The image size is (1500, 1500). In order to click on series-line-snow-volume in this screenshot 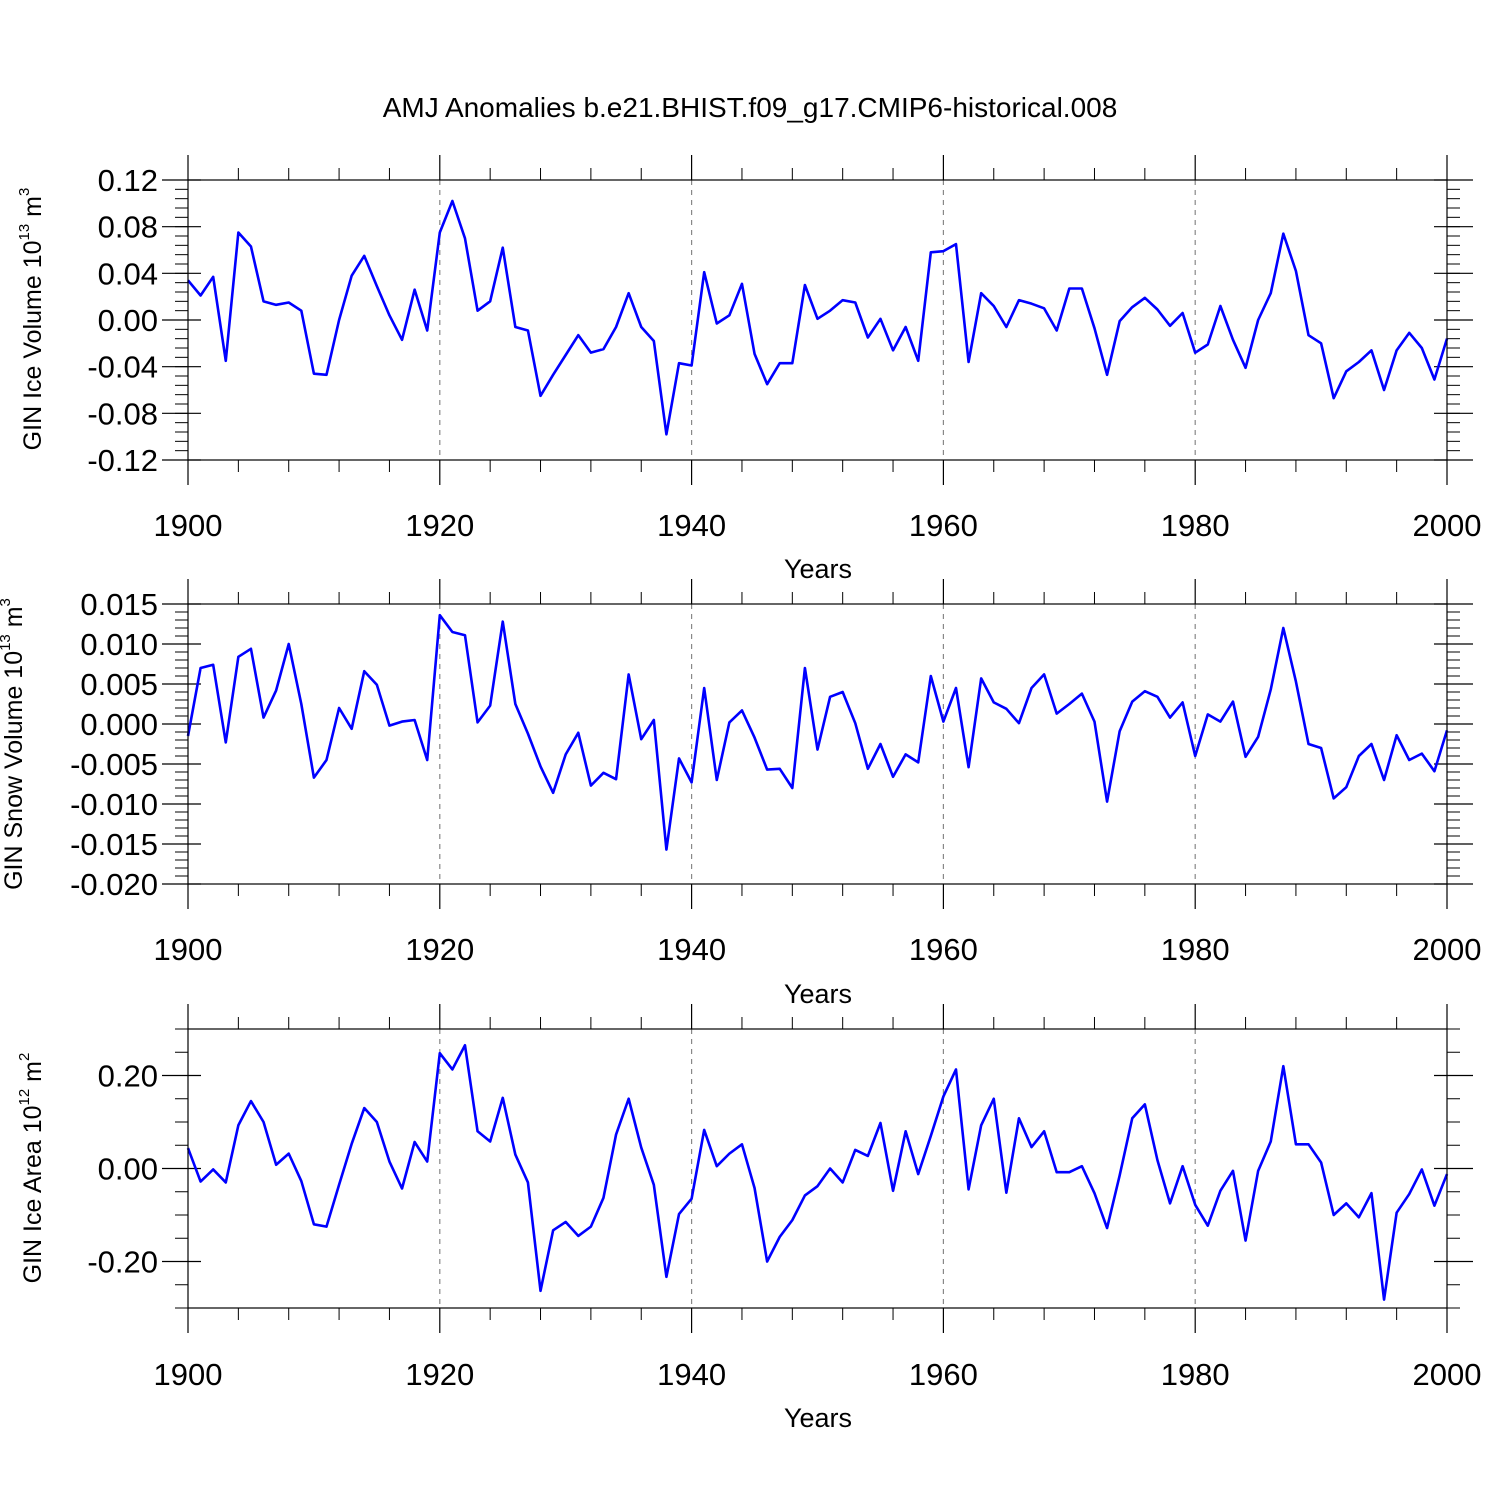, I will do `click(817, 732)`.